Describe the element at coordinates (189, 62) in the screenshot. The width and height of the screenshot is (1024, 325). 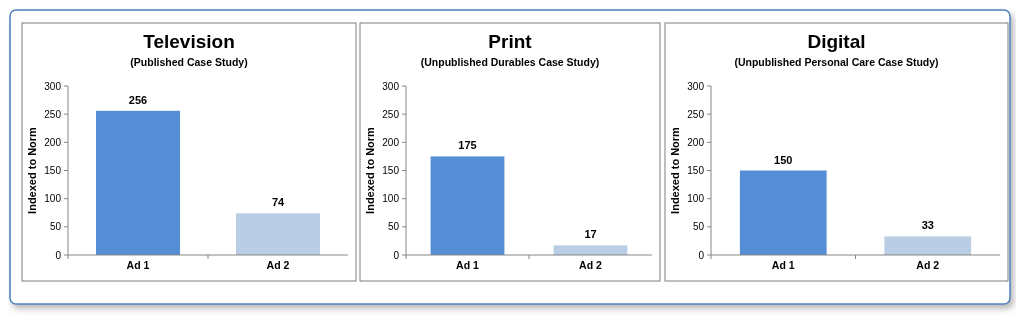
I see `chart-subtitle: (Published Case Study)` at that location.